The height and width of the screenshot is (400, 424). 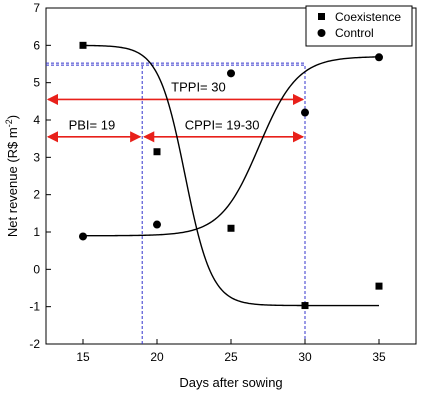 I want to click on legend-label-control: Control, so click(x=354, y=33).